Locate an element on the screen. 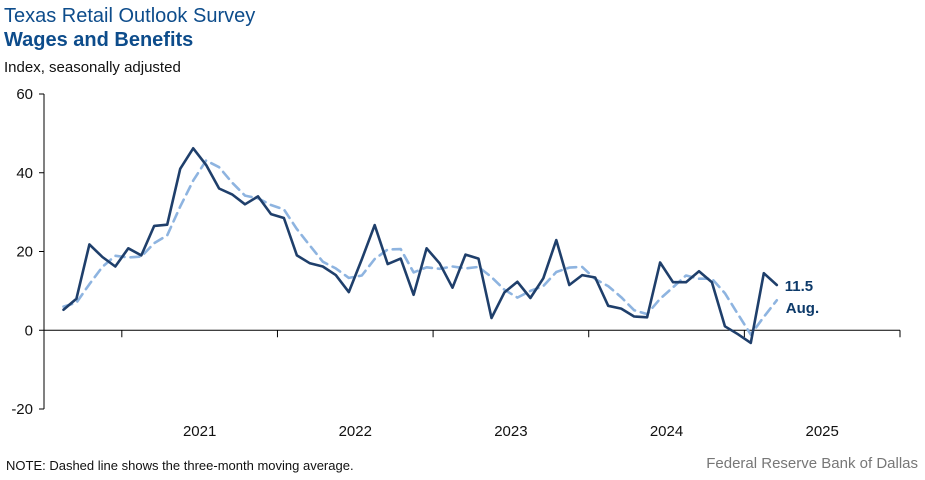  y-tick-label: 60 is located at coordinates (24, 94).